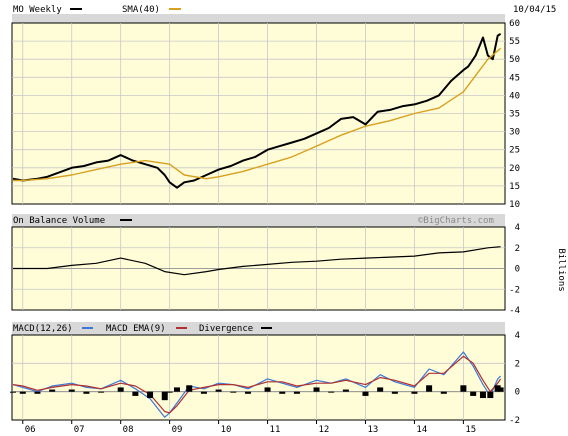 This screenshot has width=568, height=436. What do you see at coordinates (514, 133) in the screenshot?
I see `y-tick-label: 30` at bounding box center [514, 133].